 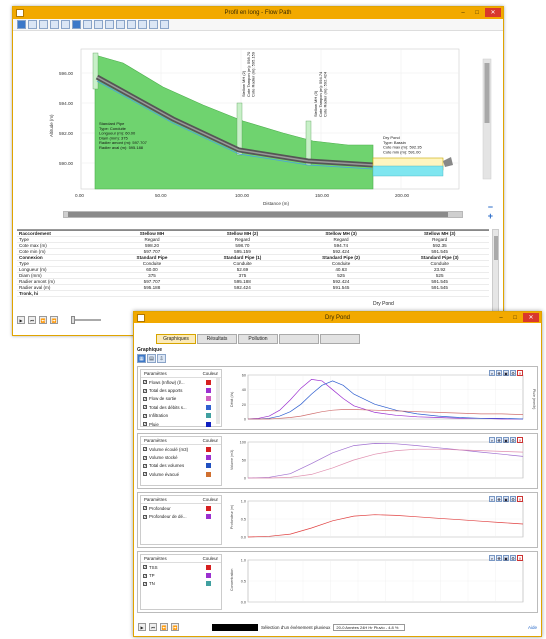 What do you see at coordinates (263, 214) in the screenshot?
I see `horizontal-scrollbar` at bounding box center [263, 214].